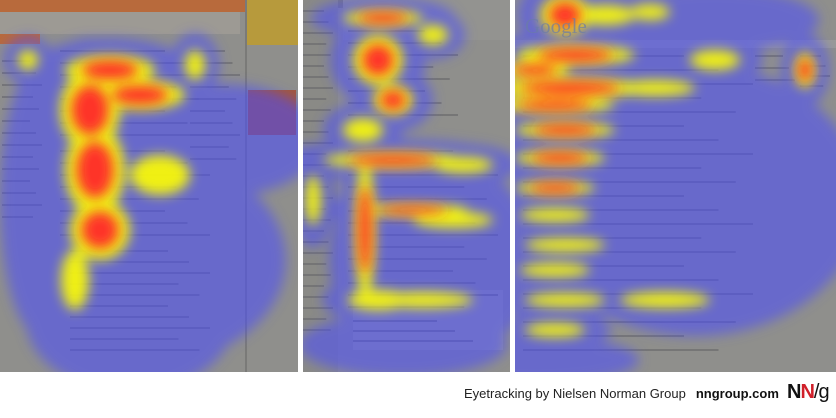 This screenshot has height=418, width=836. Describe the element at coordinates (737, 393) in the screenshot. I see `site-link: nngroup.com` at that location.